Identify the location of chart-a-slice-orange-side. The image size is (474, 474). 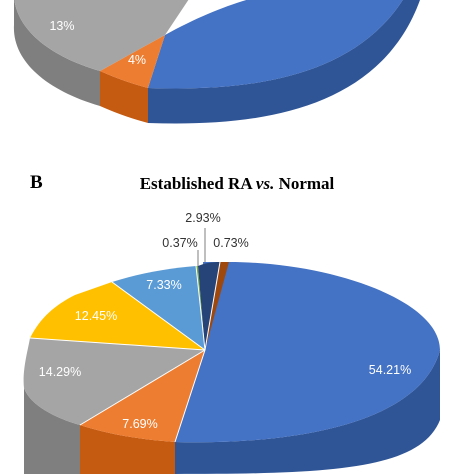
(124, 97).